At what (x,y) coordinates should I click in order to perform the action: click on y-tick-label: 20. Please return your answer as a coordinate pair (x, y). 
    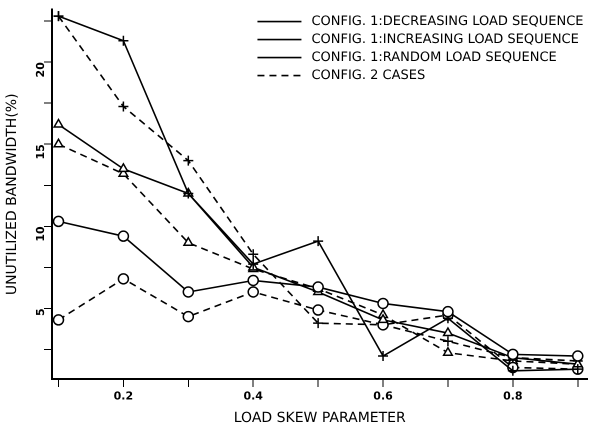
    Looking at the image, I should click on (40, 70).